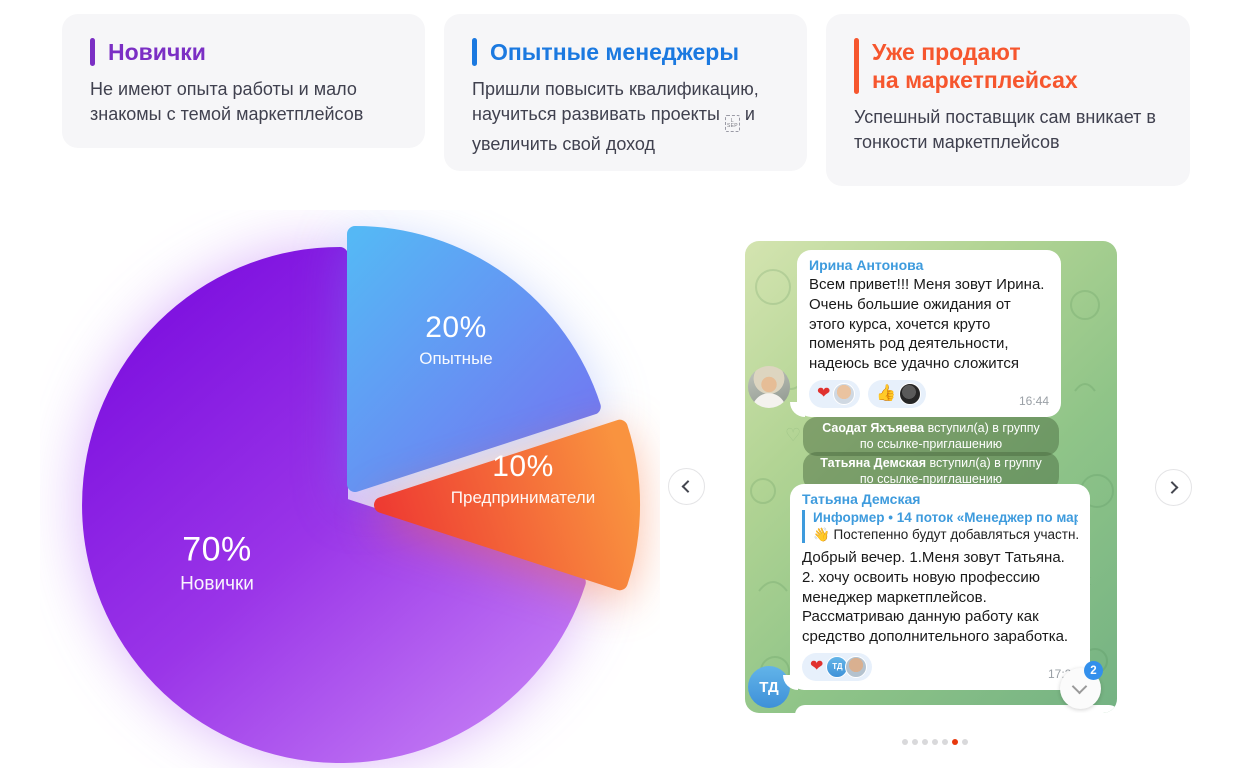  I want to click on chevron-left-icon, so click(688, 486).